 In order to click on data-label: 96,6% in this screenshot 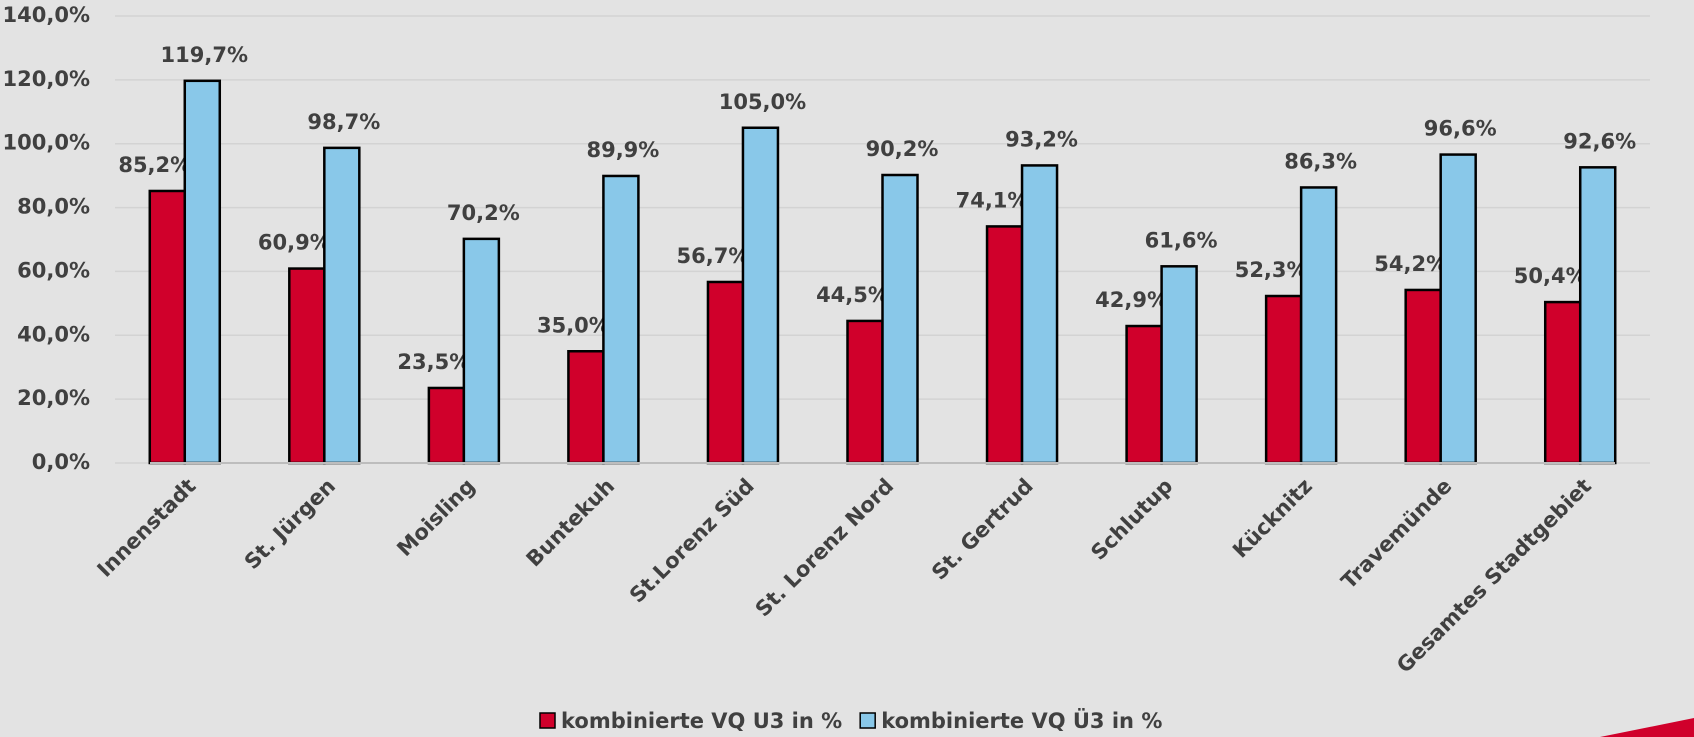, I will do `click(1460, 129)`.